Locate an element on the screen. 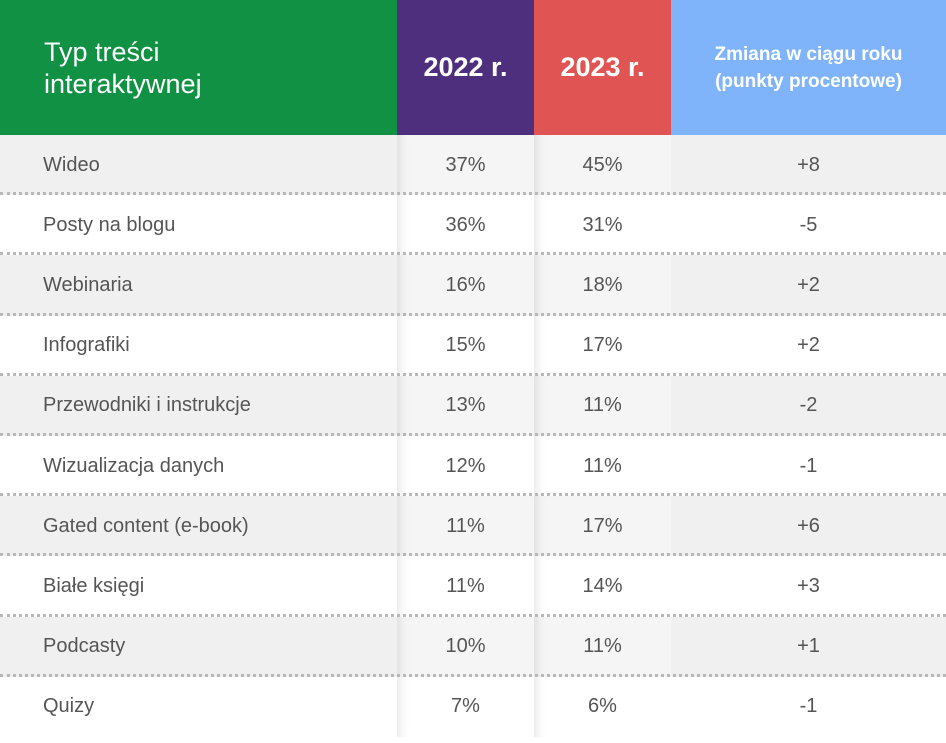 This screenshot has height=743, width=946. cell-type: Webinaria is located at coordinates (88, 284).